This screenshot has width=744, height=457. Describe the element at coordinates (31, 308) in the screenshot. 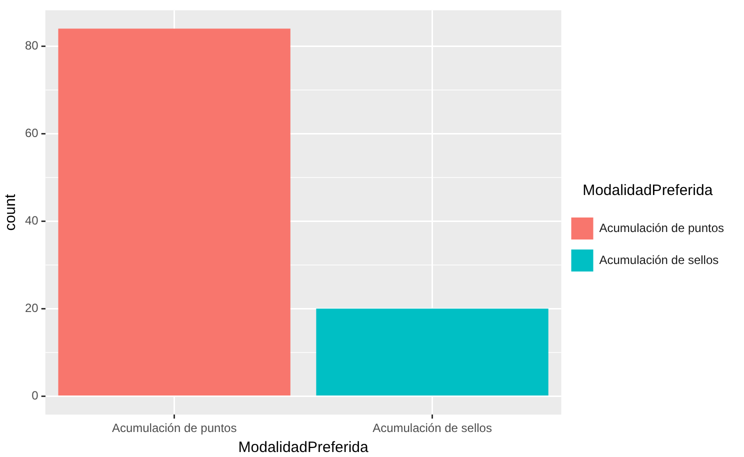

I see `y-tick-label: 20` at that location.